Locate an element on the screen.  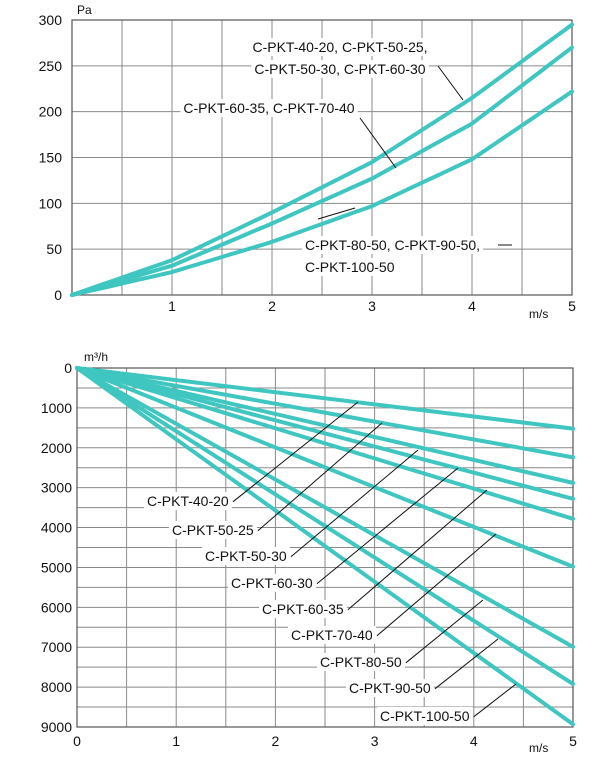
curve-annotation-label: C-PKT-40-20, C-PKT-50-25, is located at coordinates (339, 47).